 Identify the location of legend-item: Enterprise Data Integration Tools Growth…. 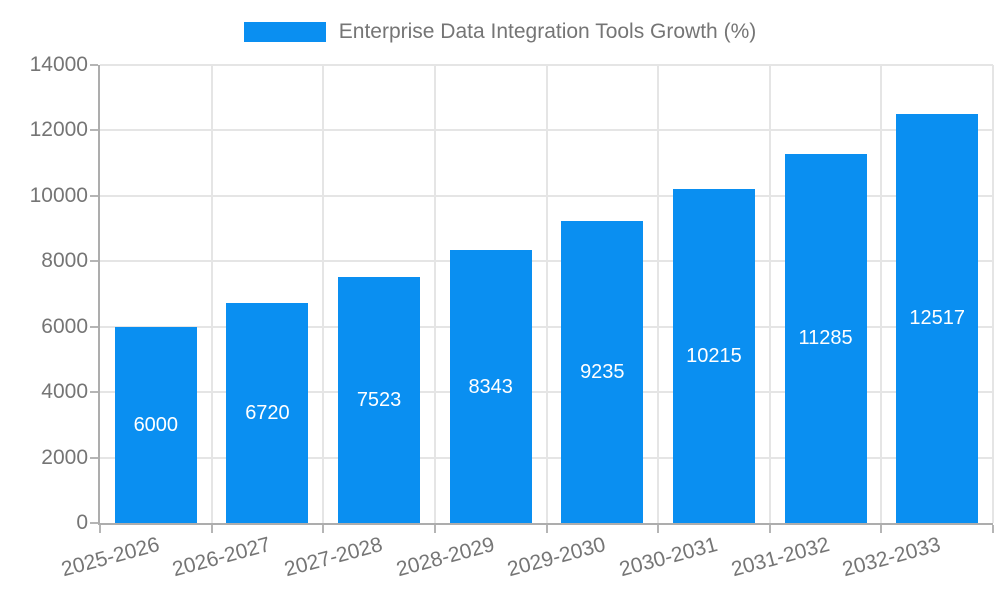
(500, 32).